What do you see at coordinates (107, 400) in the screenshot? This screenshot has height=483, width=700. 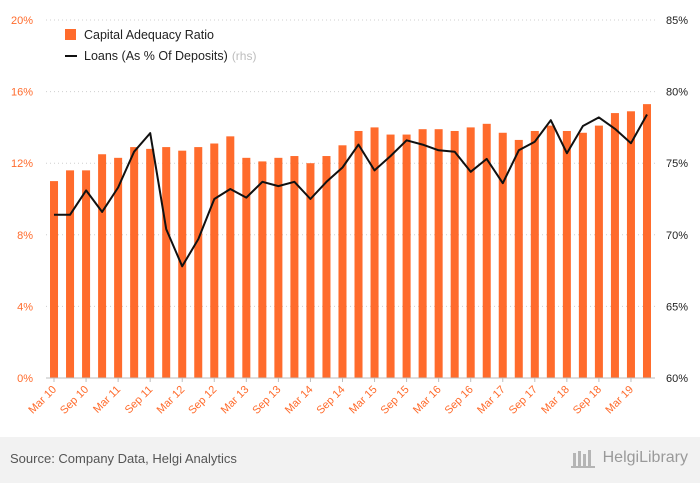 I see `x-tick-label: Mar 11` at bounding box center [107, 400].